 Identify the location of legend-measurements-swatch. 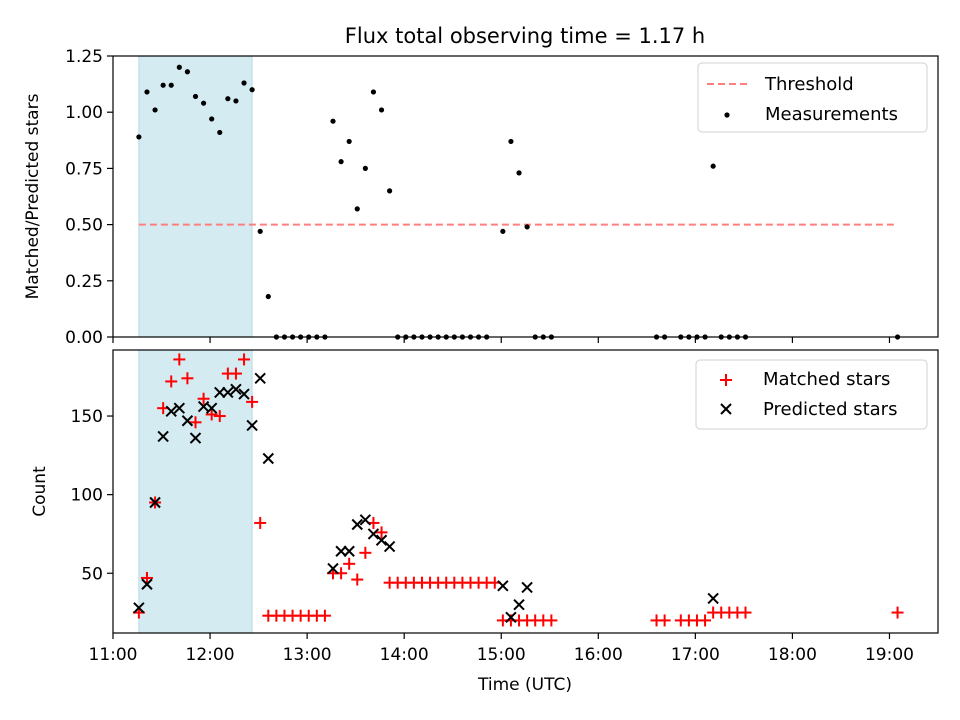
(727, 115).